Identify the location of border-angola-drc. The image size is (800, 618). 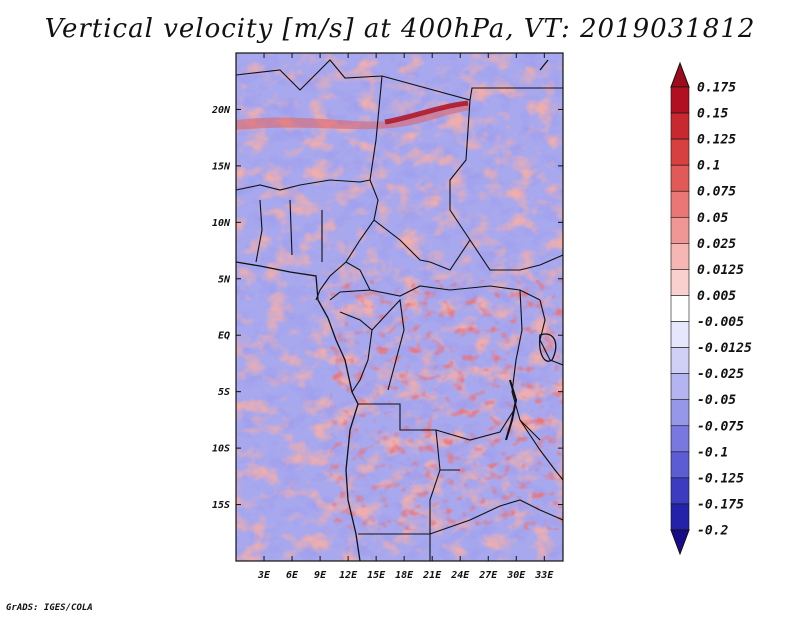
(409, 437).